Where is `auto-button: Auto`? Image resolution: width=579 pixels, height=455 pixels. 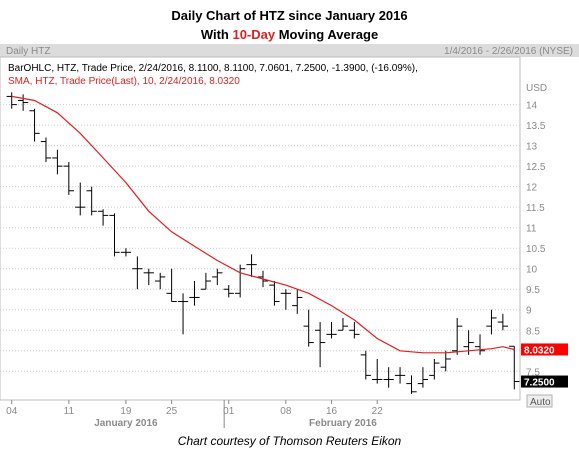
auto-button: Auto is located at coordinates (539, 401).